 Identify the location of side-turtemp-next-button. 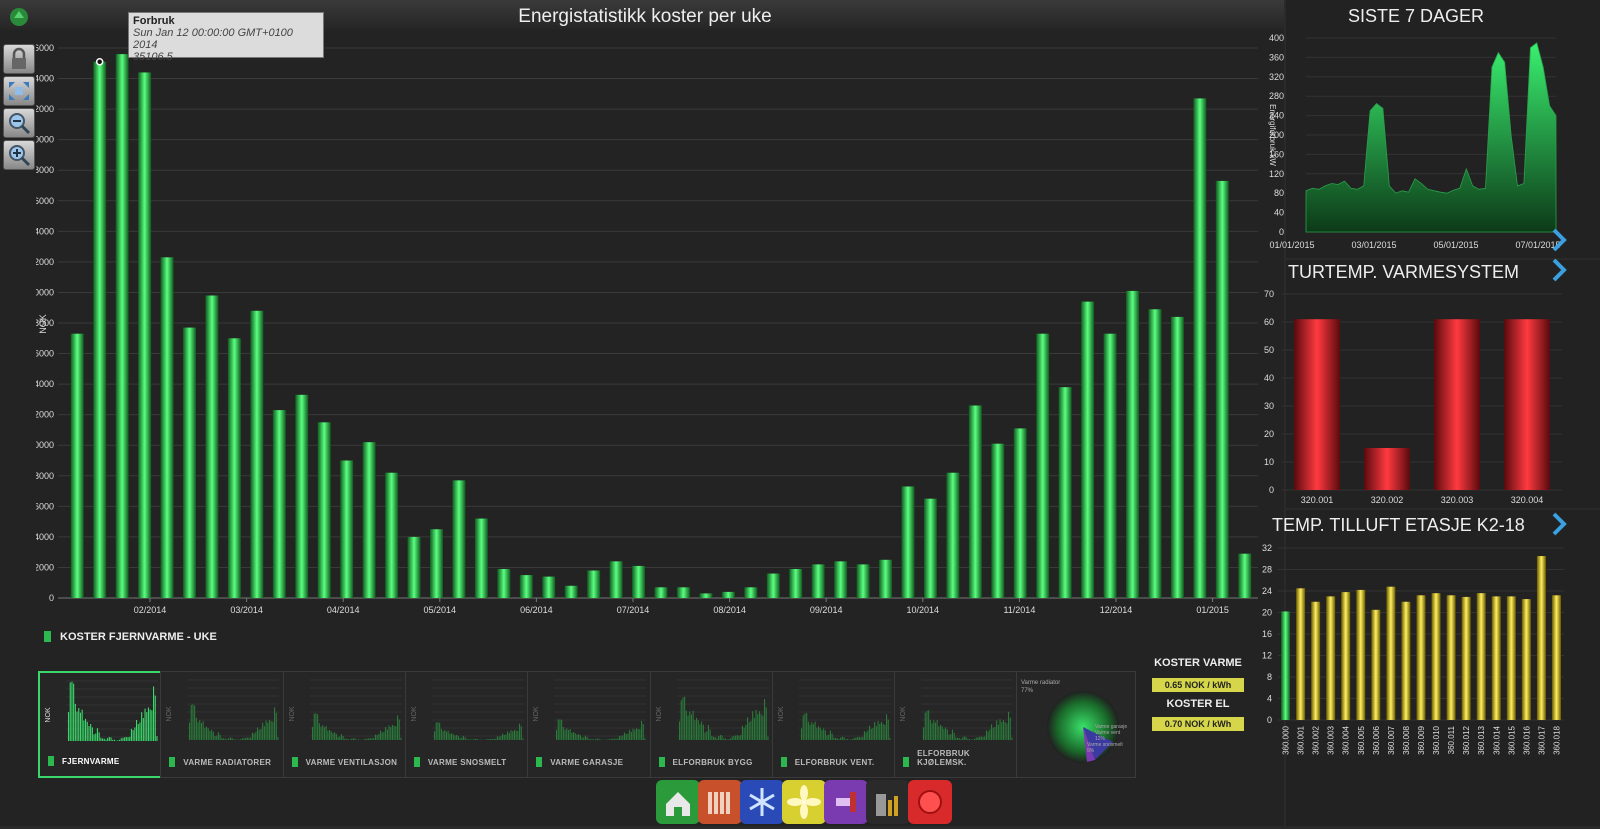
(1559, 272).